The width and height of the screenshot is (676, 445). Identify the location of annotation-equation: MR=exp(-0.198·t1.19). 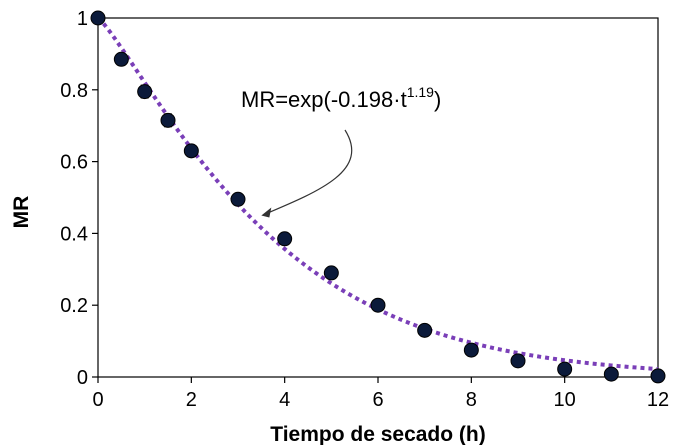
(341, 98).